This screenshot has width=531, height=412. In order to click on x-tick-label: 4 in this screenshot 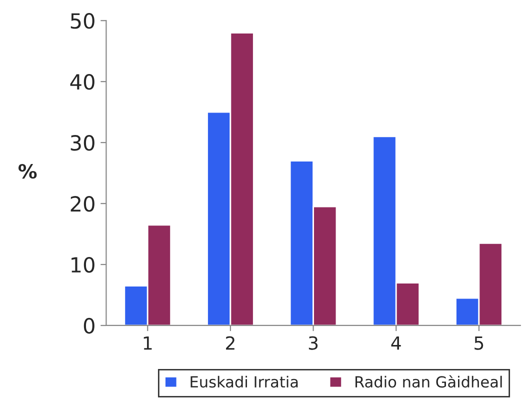, I will do `click(396, 343)`.